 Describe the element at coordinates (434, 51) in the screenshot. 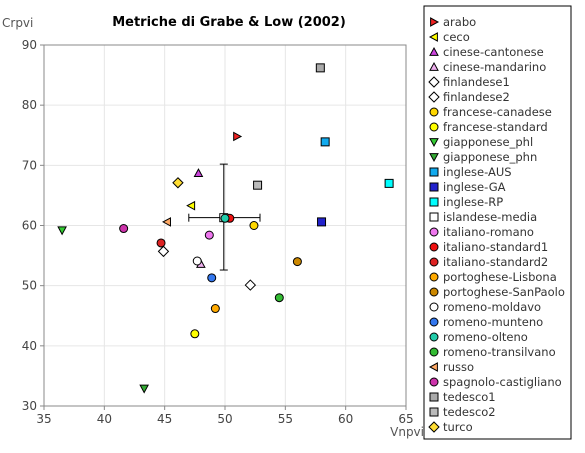

I see `legend-marker-cinese-cantonese` at that location.